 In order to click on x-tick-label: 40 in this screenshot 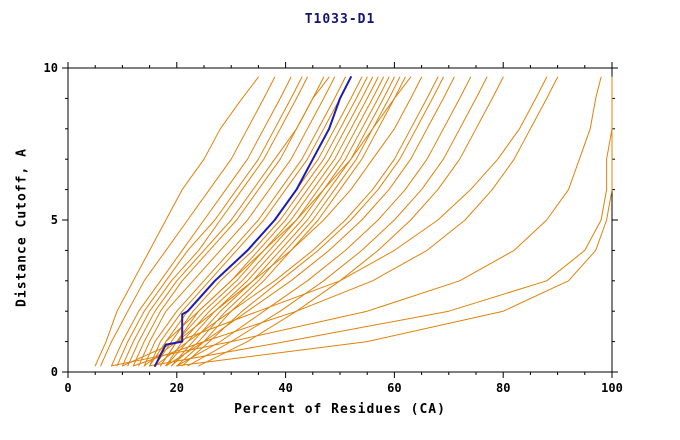, I will do `click(285, 388)`.